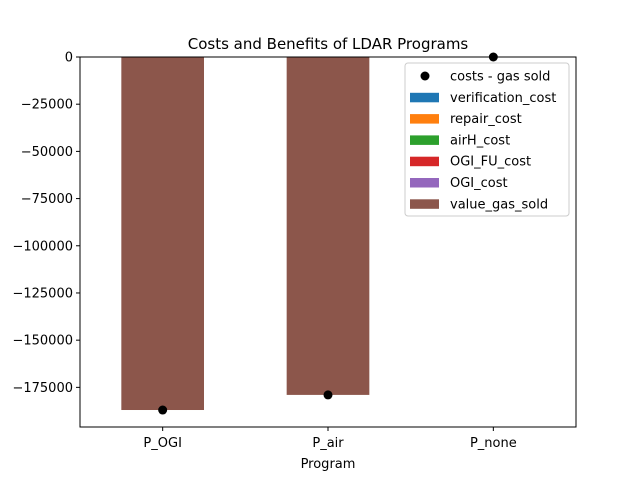  Describe the element at coordinates (328, 226) in the screenshot. I see `bar-value_gas_sold-P_air` at that location.